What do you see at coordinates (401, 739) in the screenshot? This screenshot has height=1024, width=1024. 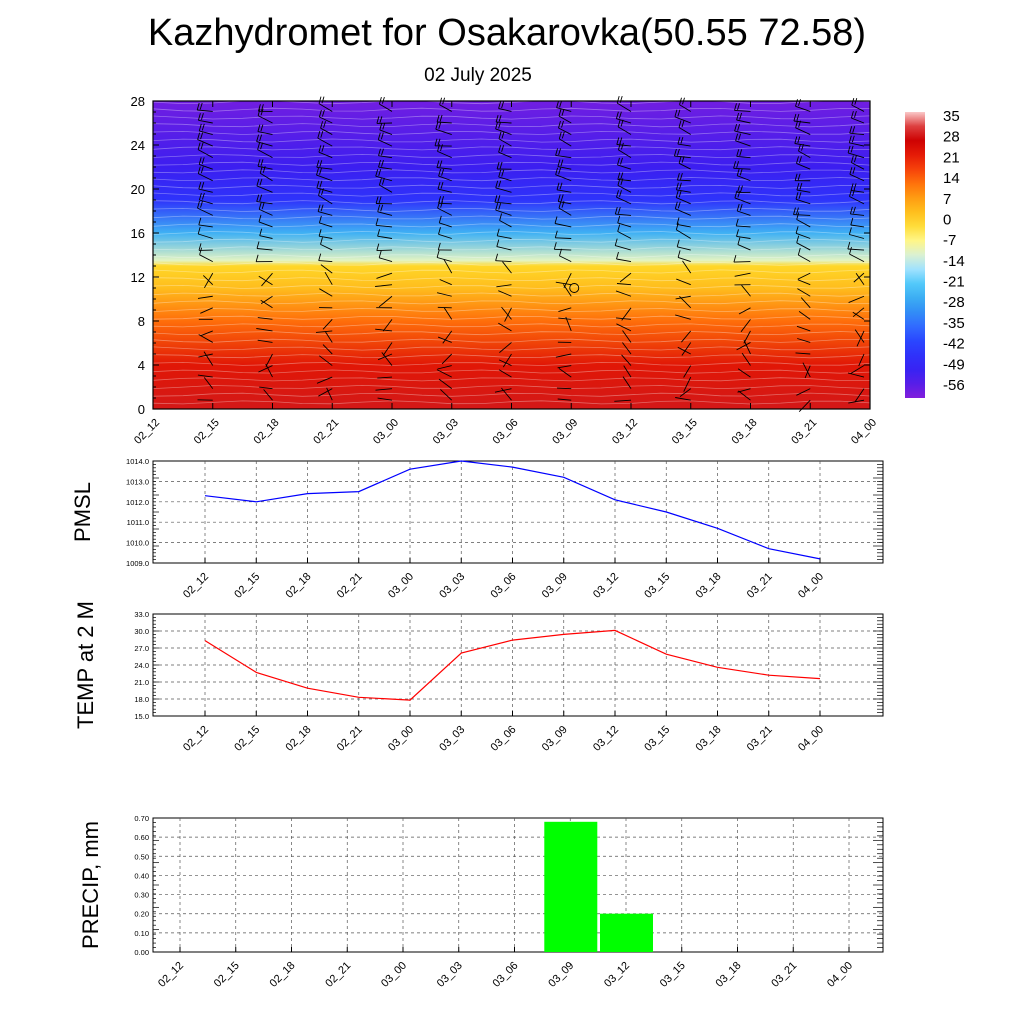 I see `x-tick-label: 03_00` at bounding box center [401, 739].